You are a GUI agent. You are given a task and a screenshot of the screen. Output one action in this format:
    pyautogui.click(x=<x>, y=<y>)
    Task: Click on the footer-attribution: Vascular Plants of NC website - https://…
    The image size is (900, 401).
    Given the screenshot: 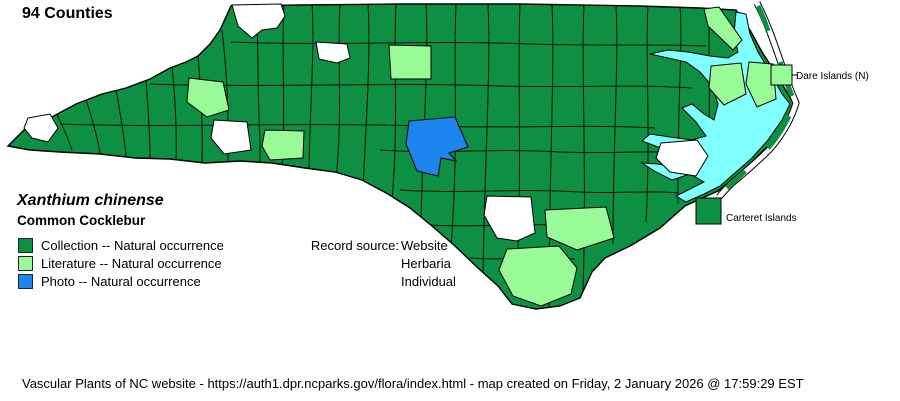 What is the action you would take?
    pyautogui.click(x=413, y=383)
    